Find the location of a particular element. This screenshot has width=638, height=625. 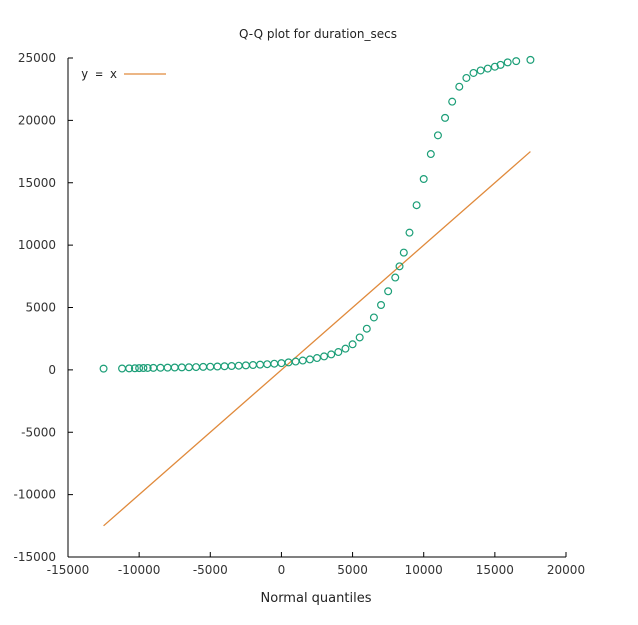

y-tick-label: -5000 is located at coordinates (38, 432).